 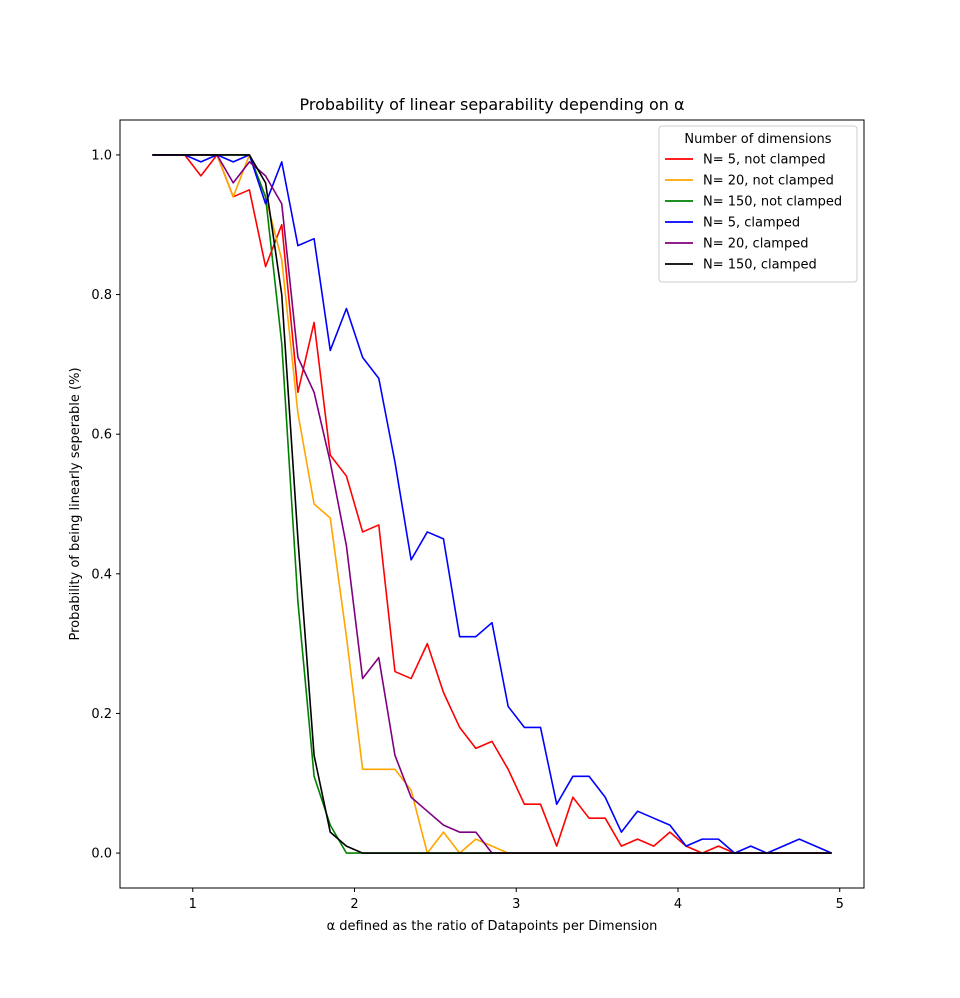 What do you see at coordinates (101, 295) in the screenshot?
I see `y-tick-label: 0.8` at bounding box center [101, 295].